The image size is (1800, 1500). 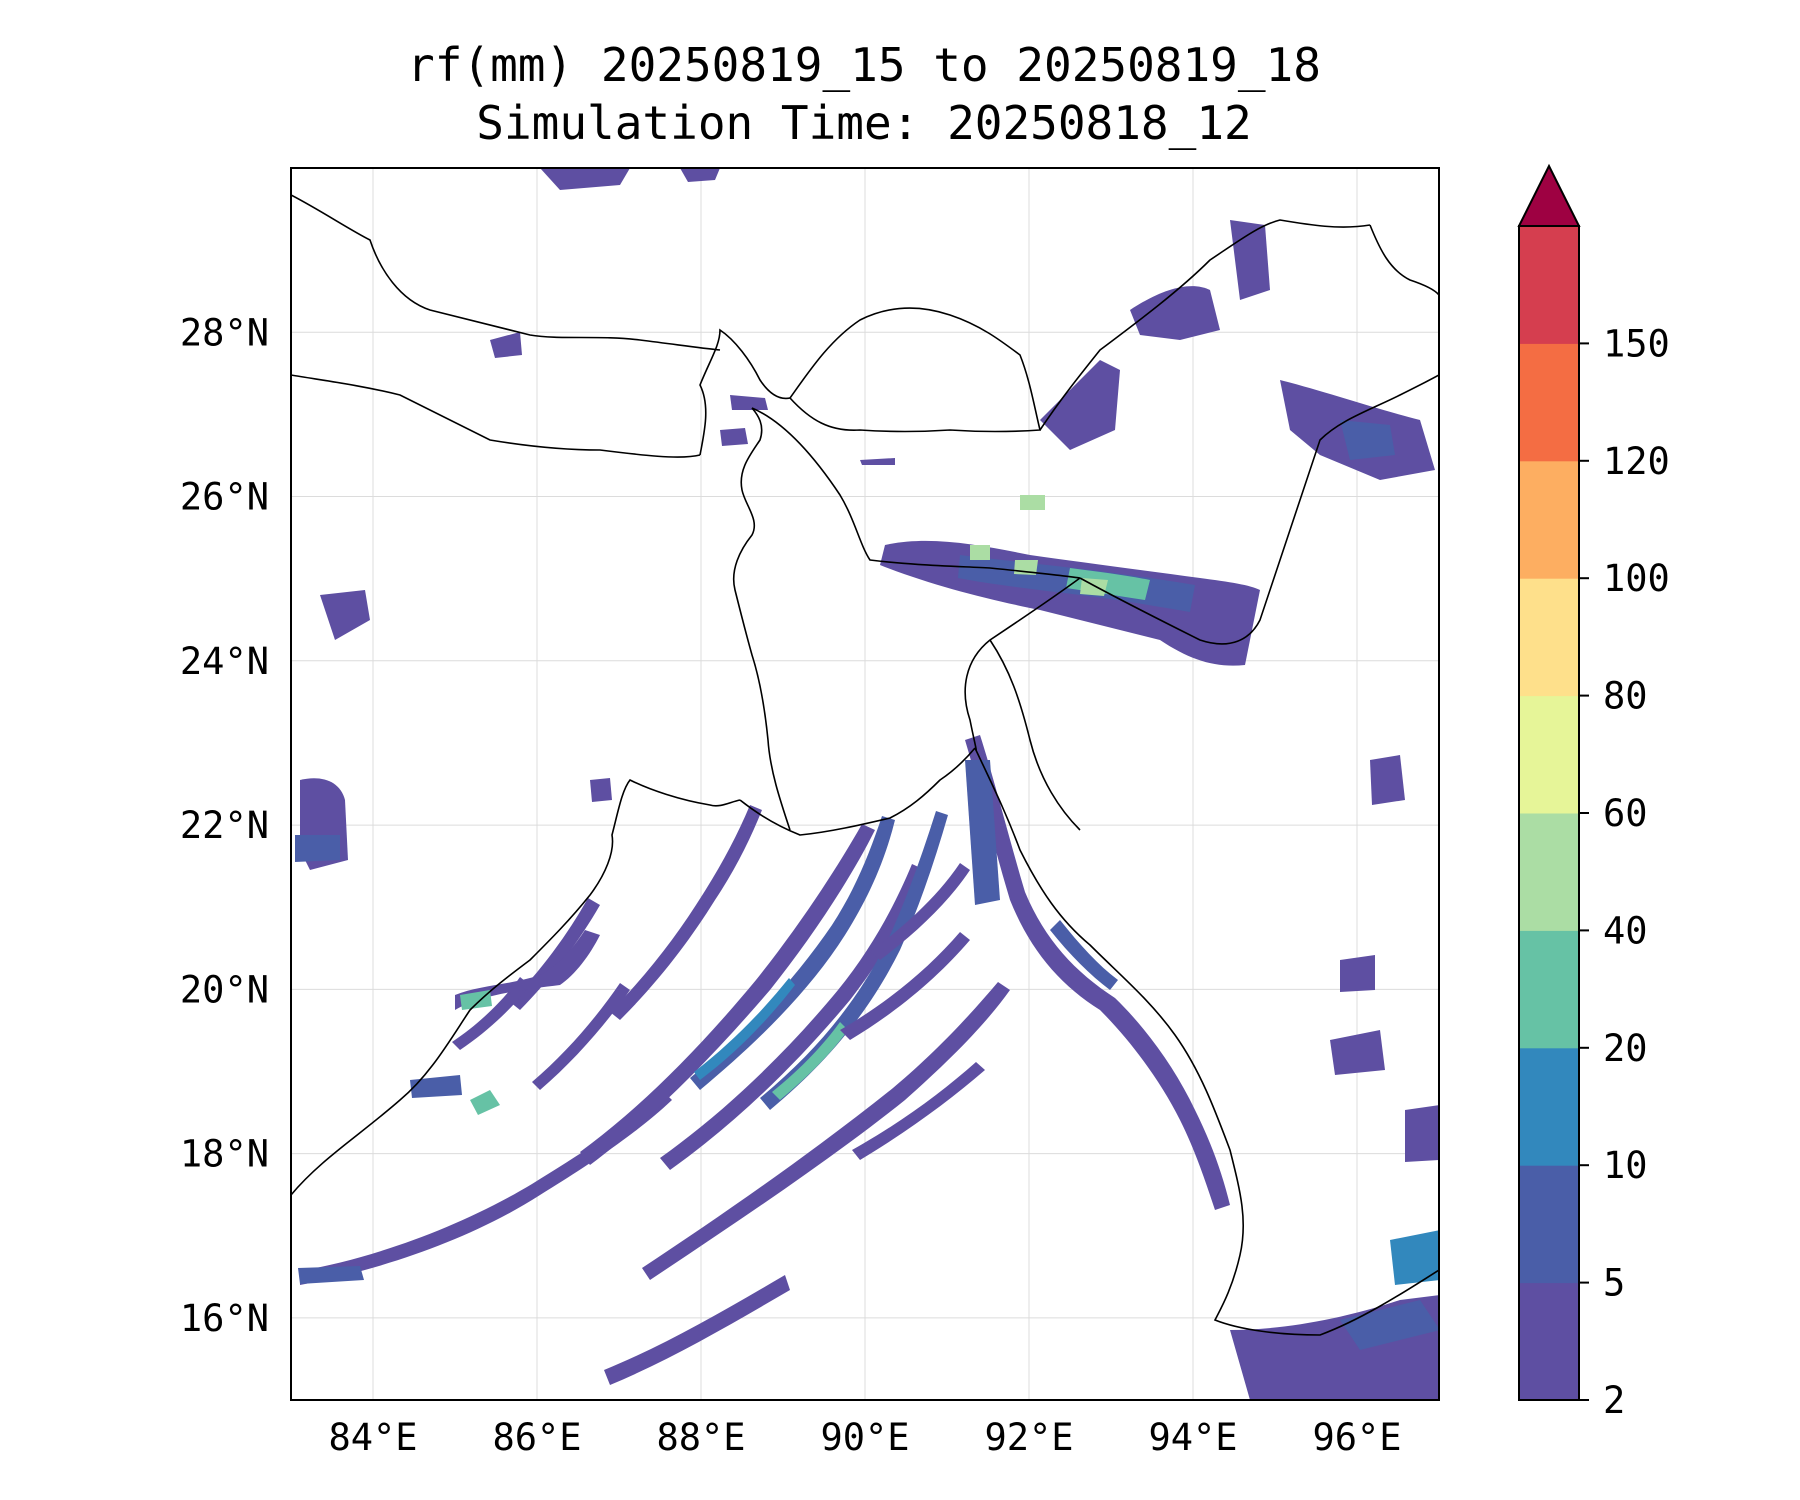 What do you see at coordinates (1625, 813) in the screenshot?
I see `colorbar-label: 60` at bounding box center [1625, 813].